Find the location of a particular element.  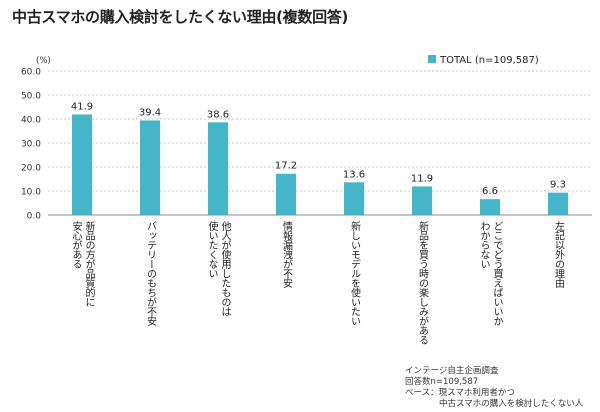

x-tick-label: どこでどう買えばいいか is located at coordinates (497, 273).